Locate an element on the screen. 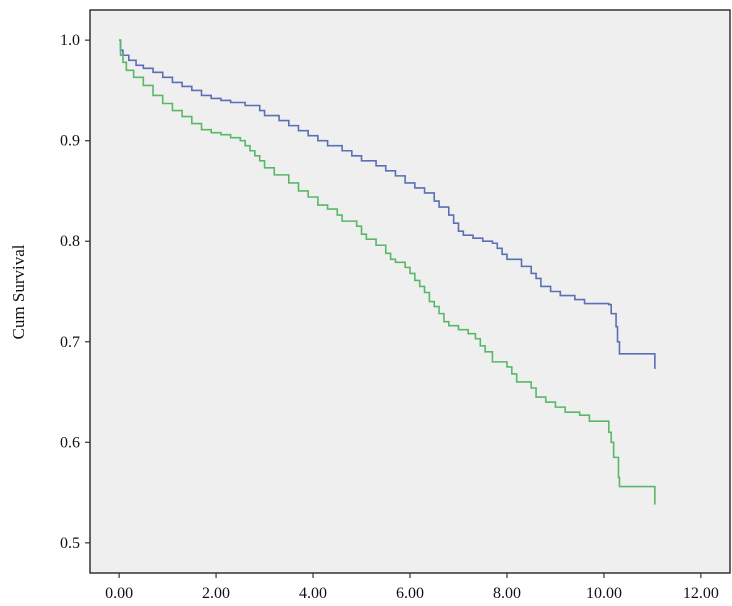  x-tick-label: 4.00 is located at coordinates (313, 593).